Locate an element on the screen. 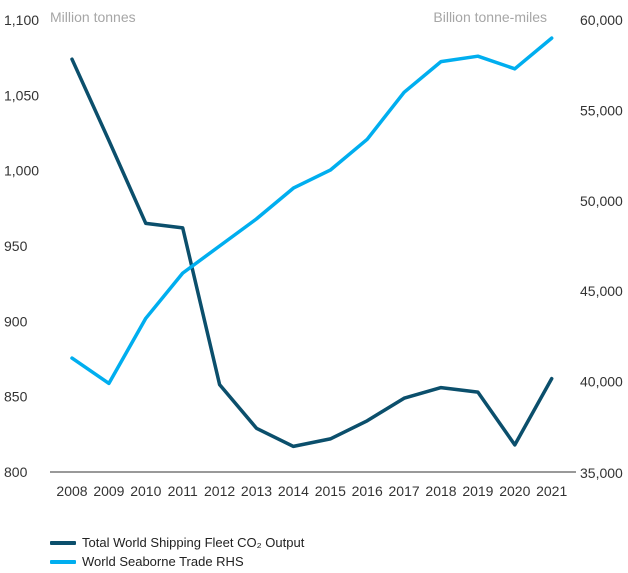  left-axis-unit: Million tonnes is located at coordinates (93, 17).